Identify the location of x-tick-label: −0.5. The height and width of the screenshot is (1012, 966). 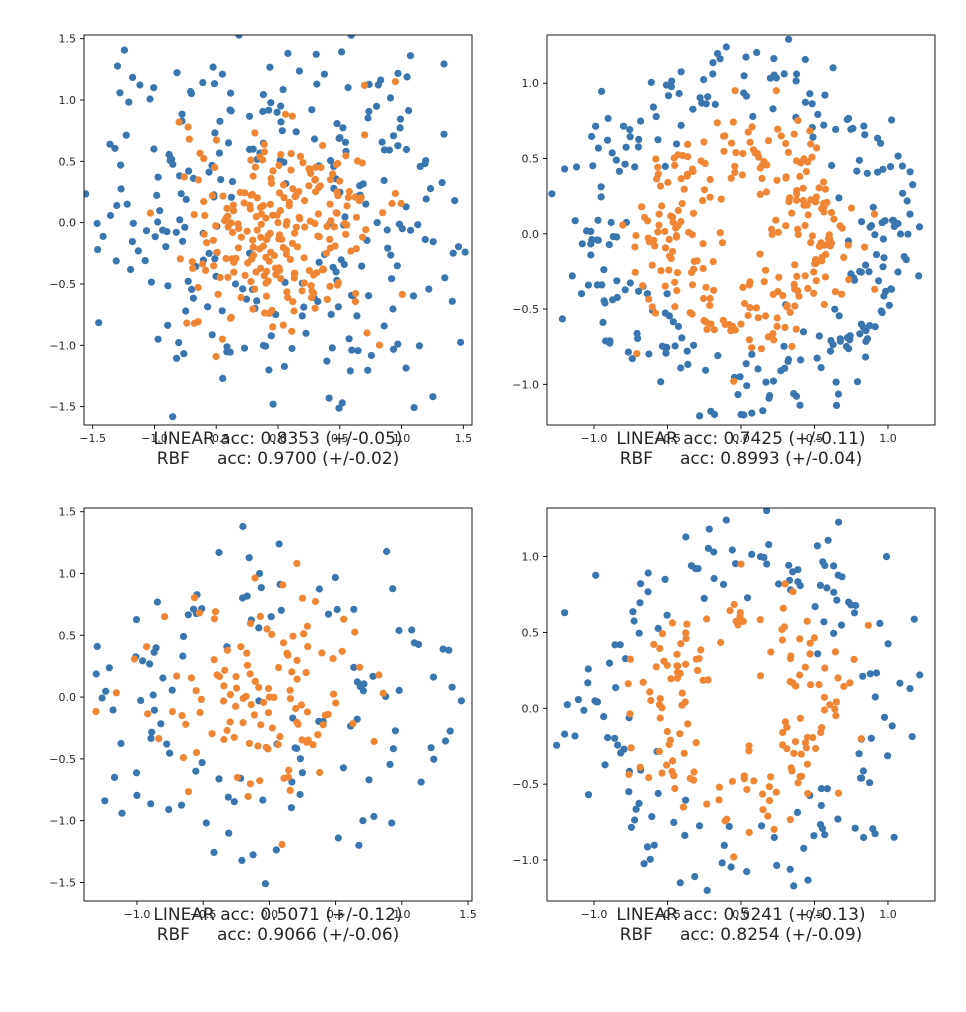
(216, 438).